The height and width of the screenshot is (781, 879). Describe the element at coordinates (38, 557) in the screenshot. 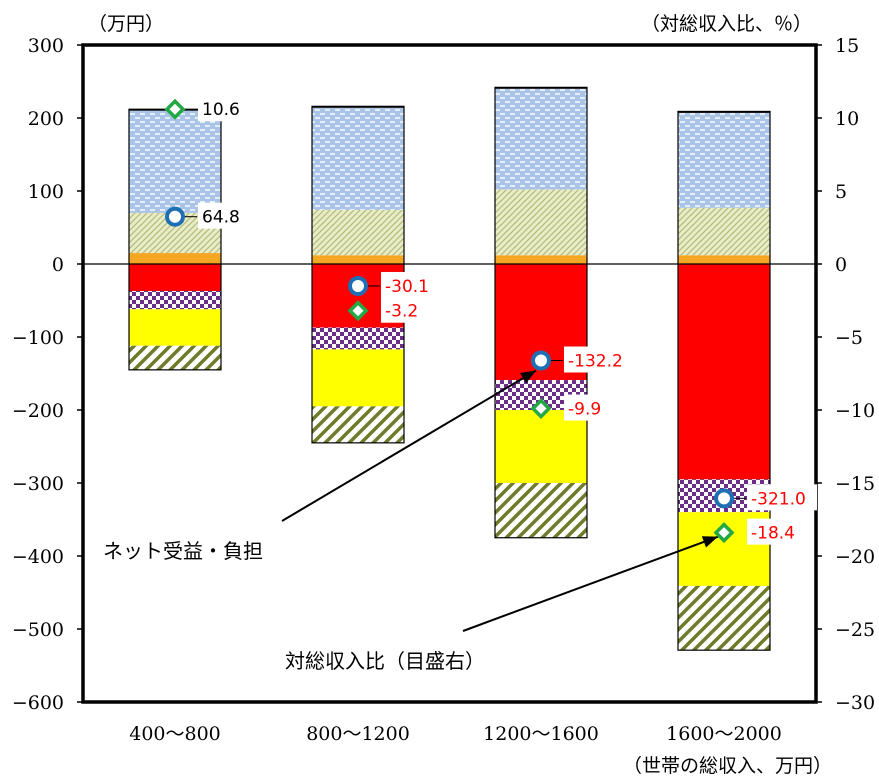

I see `left-tick-label: −400` at that location.